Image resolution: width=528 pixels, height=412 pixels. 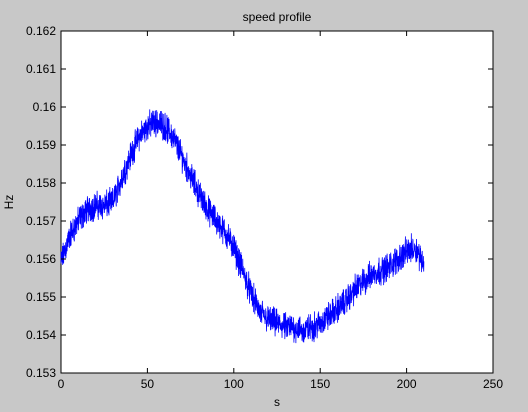 What do you see at coordinates (41, 69) in the screenshot?
I see `y-tick-label: 0.161` at bounding box center [41, 69].